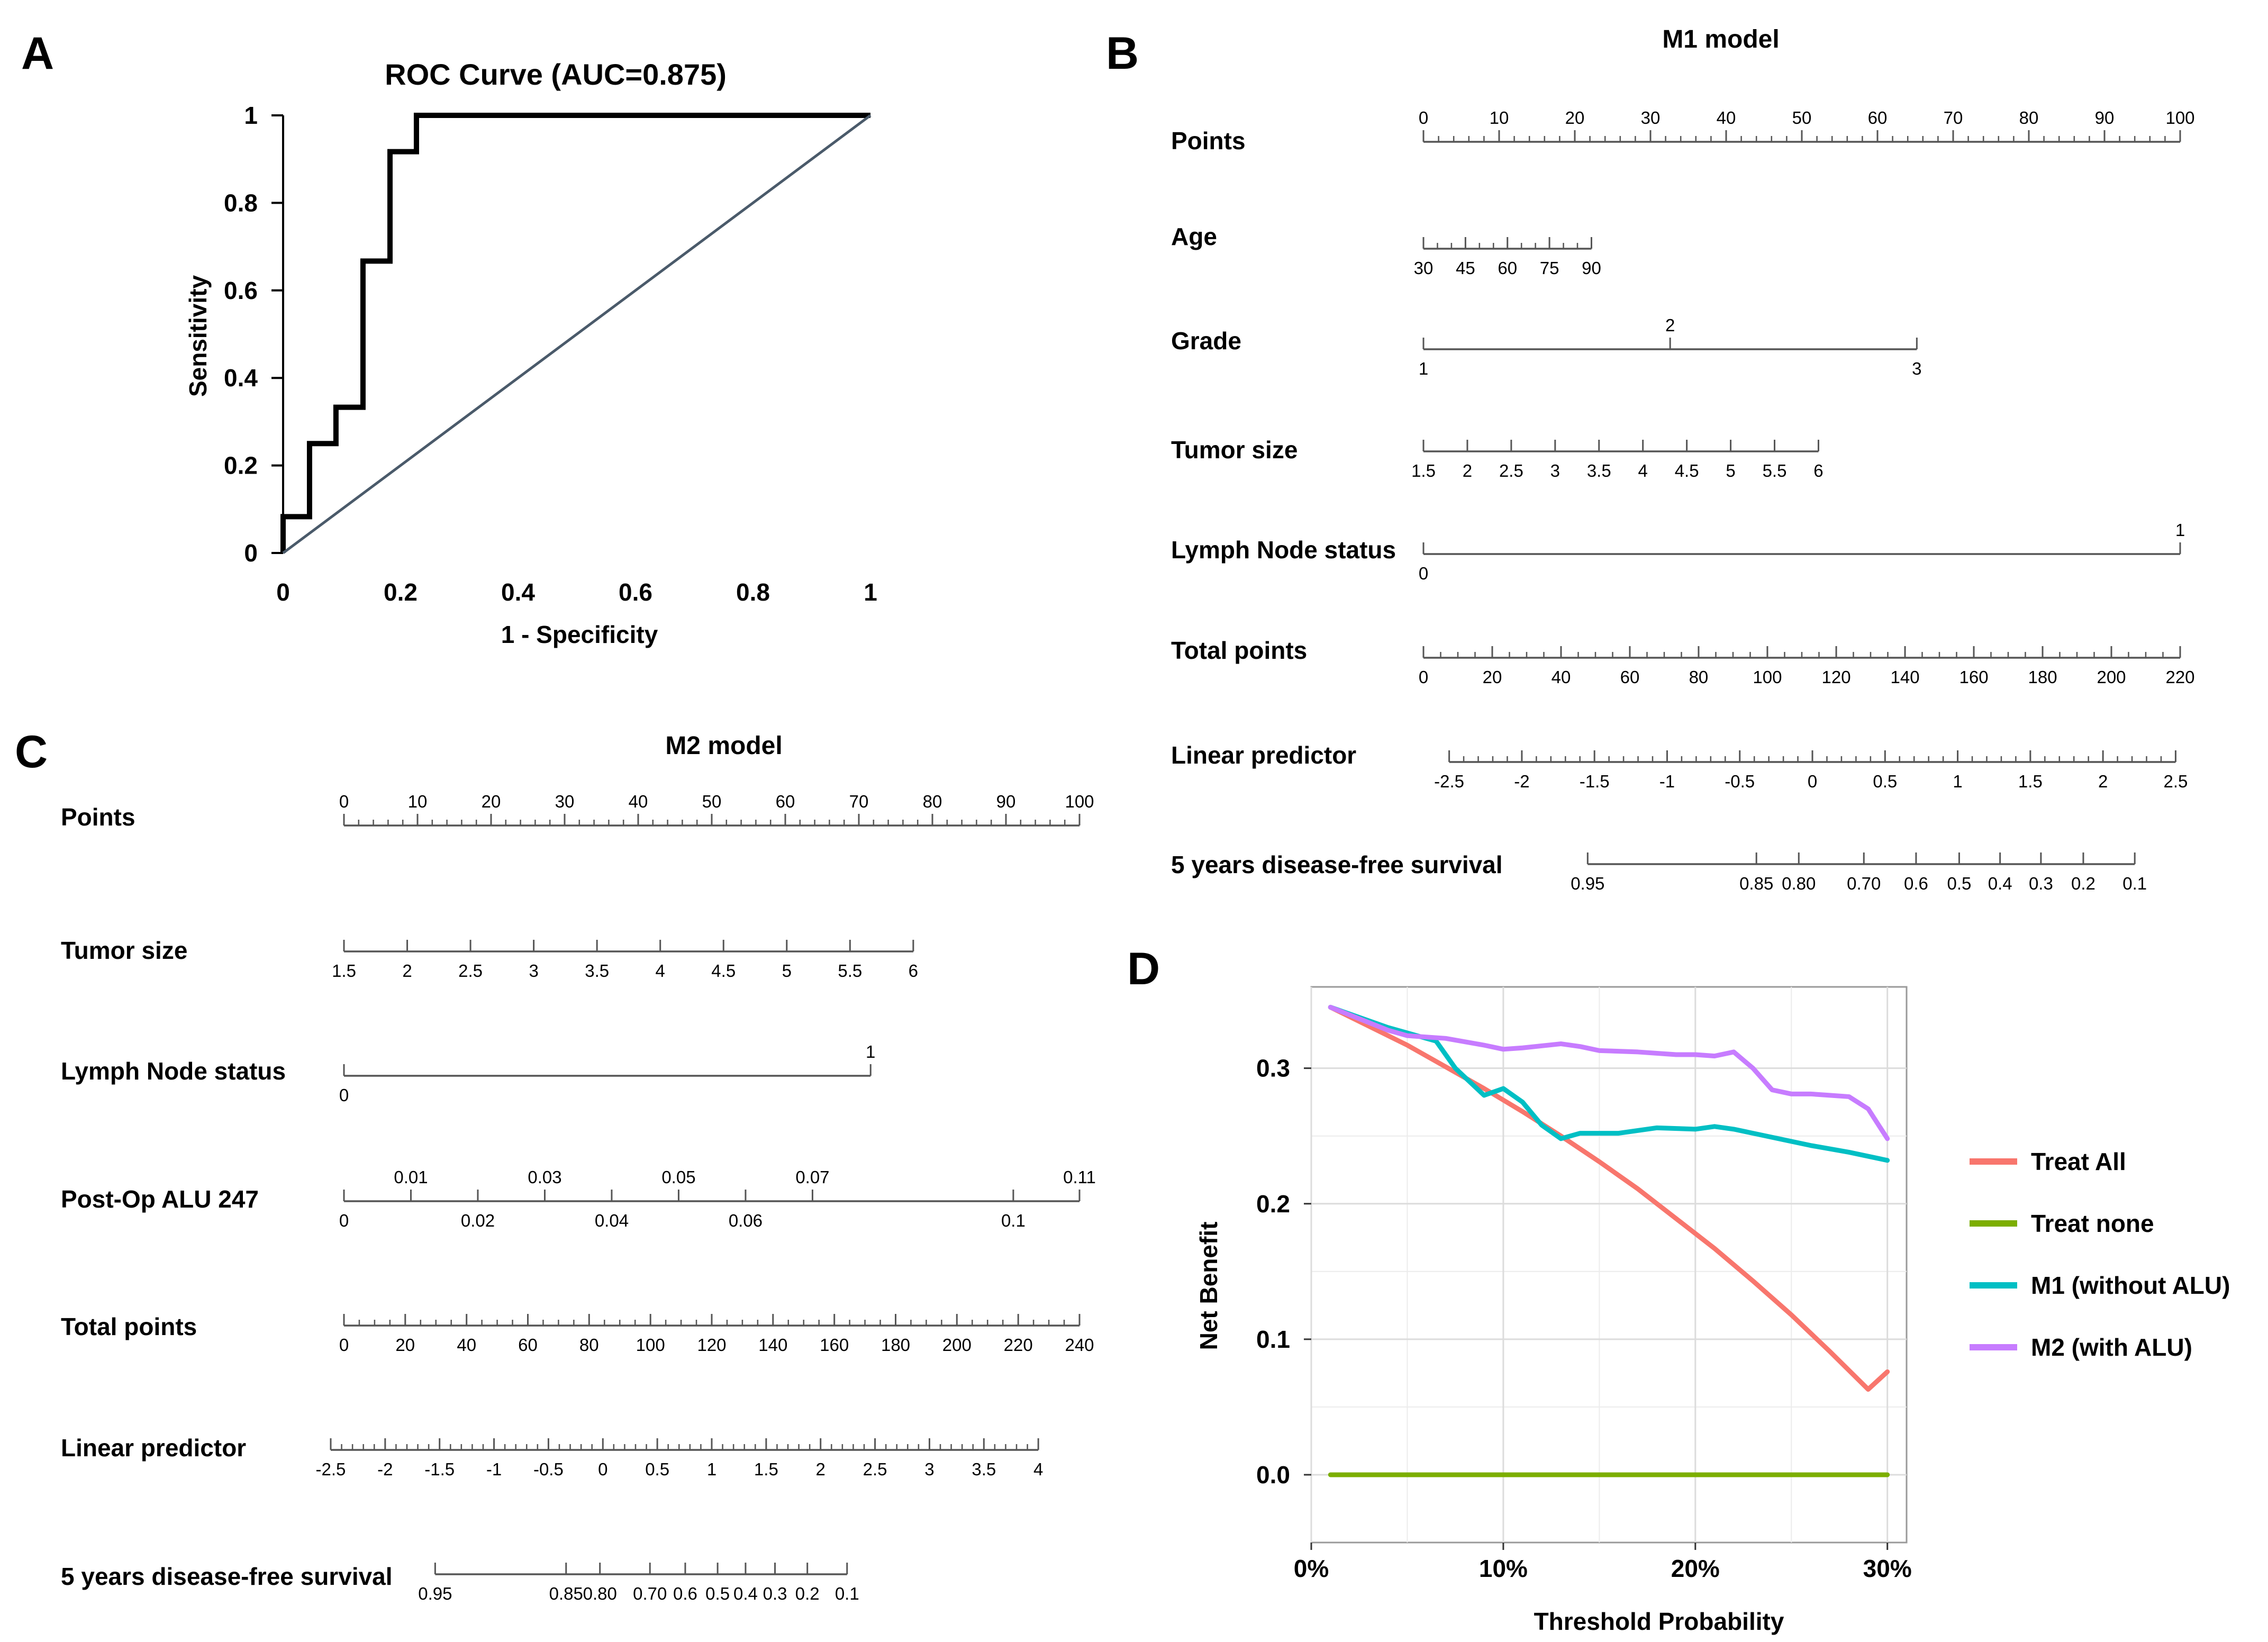 This screenshot has height=1642, width=2268. I want to click on dca-y-tick-label: 0.1, so click(1273, 1339).